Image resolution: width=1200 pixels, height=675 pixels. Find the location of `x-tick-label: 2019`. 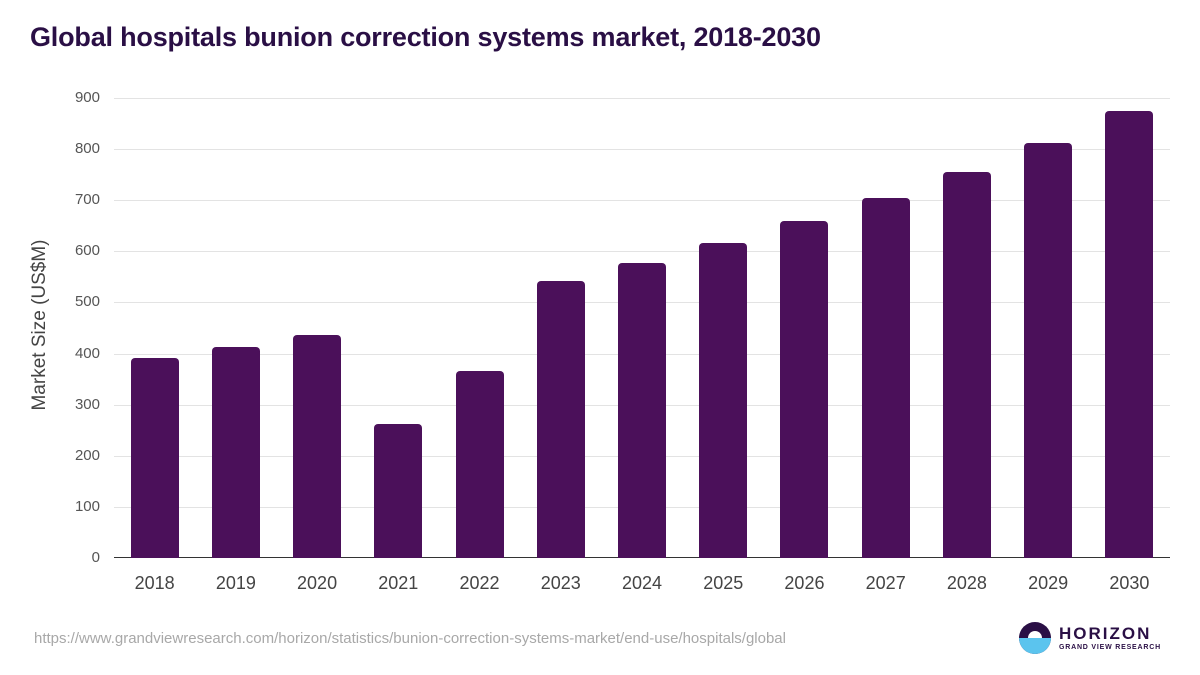

x-tick-label: 2019 is located at coordinates (235, 583).